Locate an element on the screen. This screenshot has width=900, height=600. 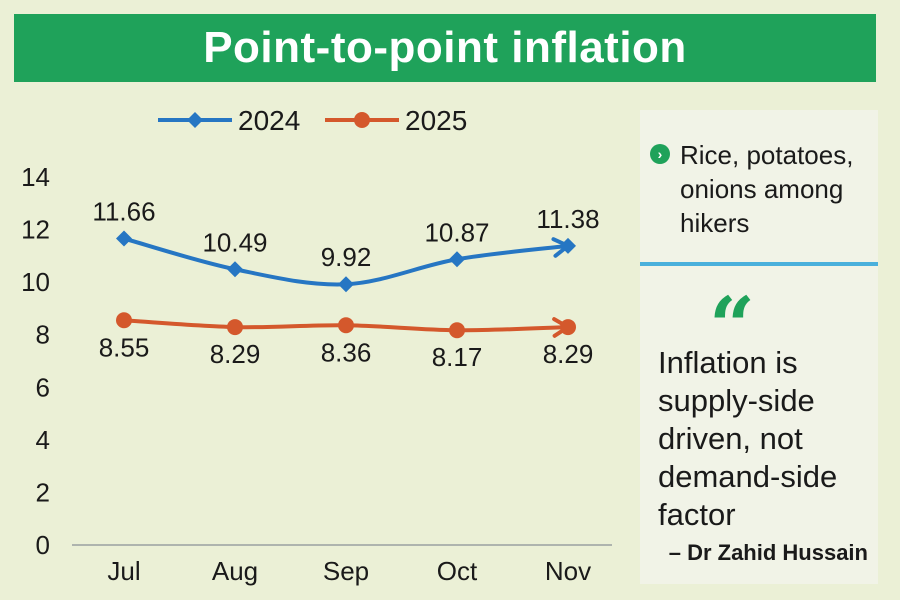
quote-mark-icon: “ is located at coordinates (731, 326).